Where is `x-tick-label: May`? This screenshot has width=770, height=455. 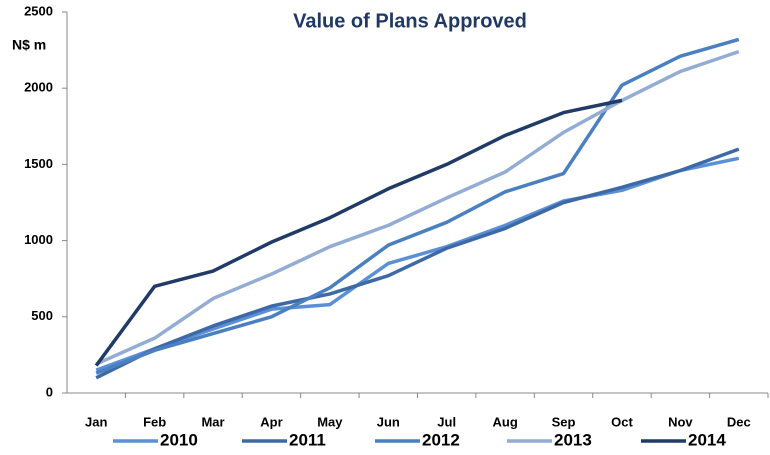
x-tick-label: May is located at coordinates (330, 421).